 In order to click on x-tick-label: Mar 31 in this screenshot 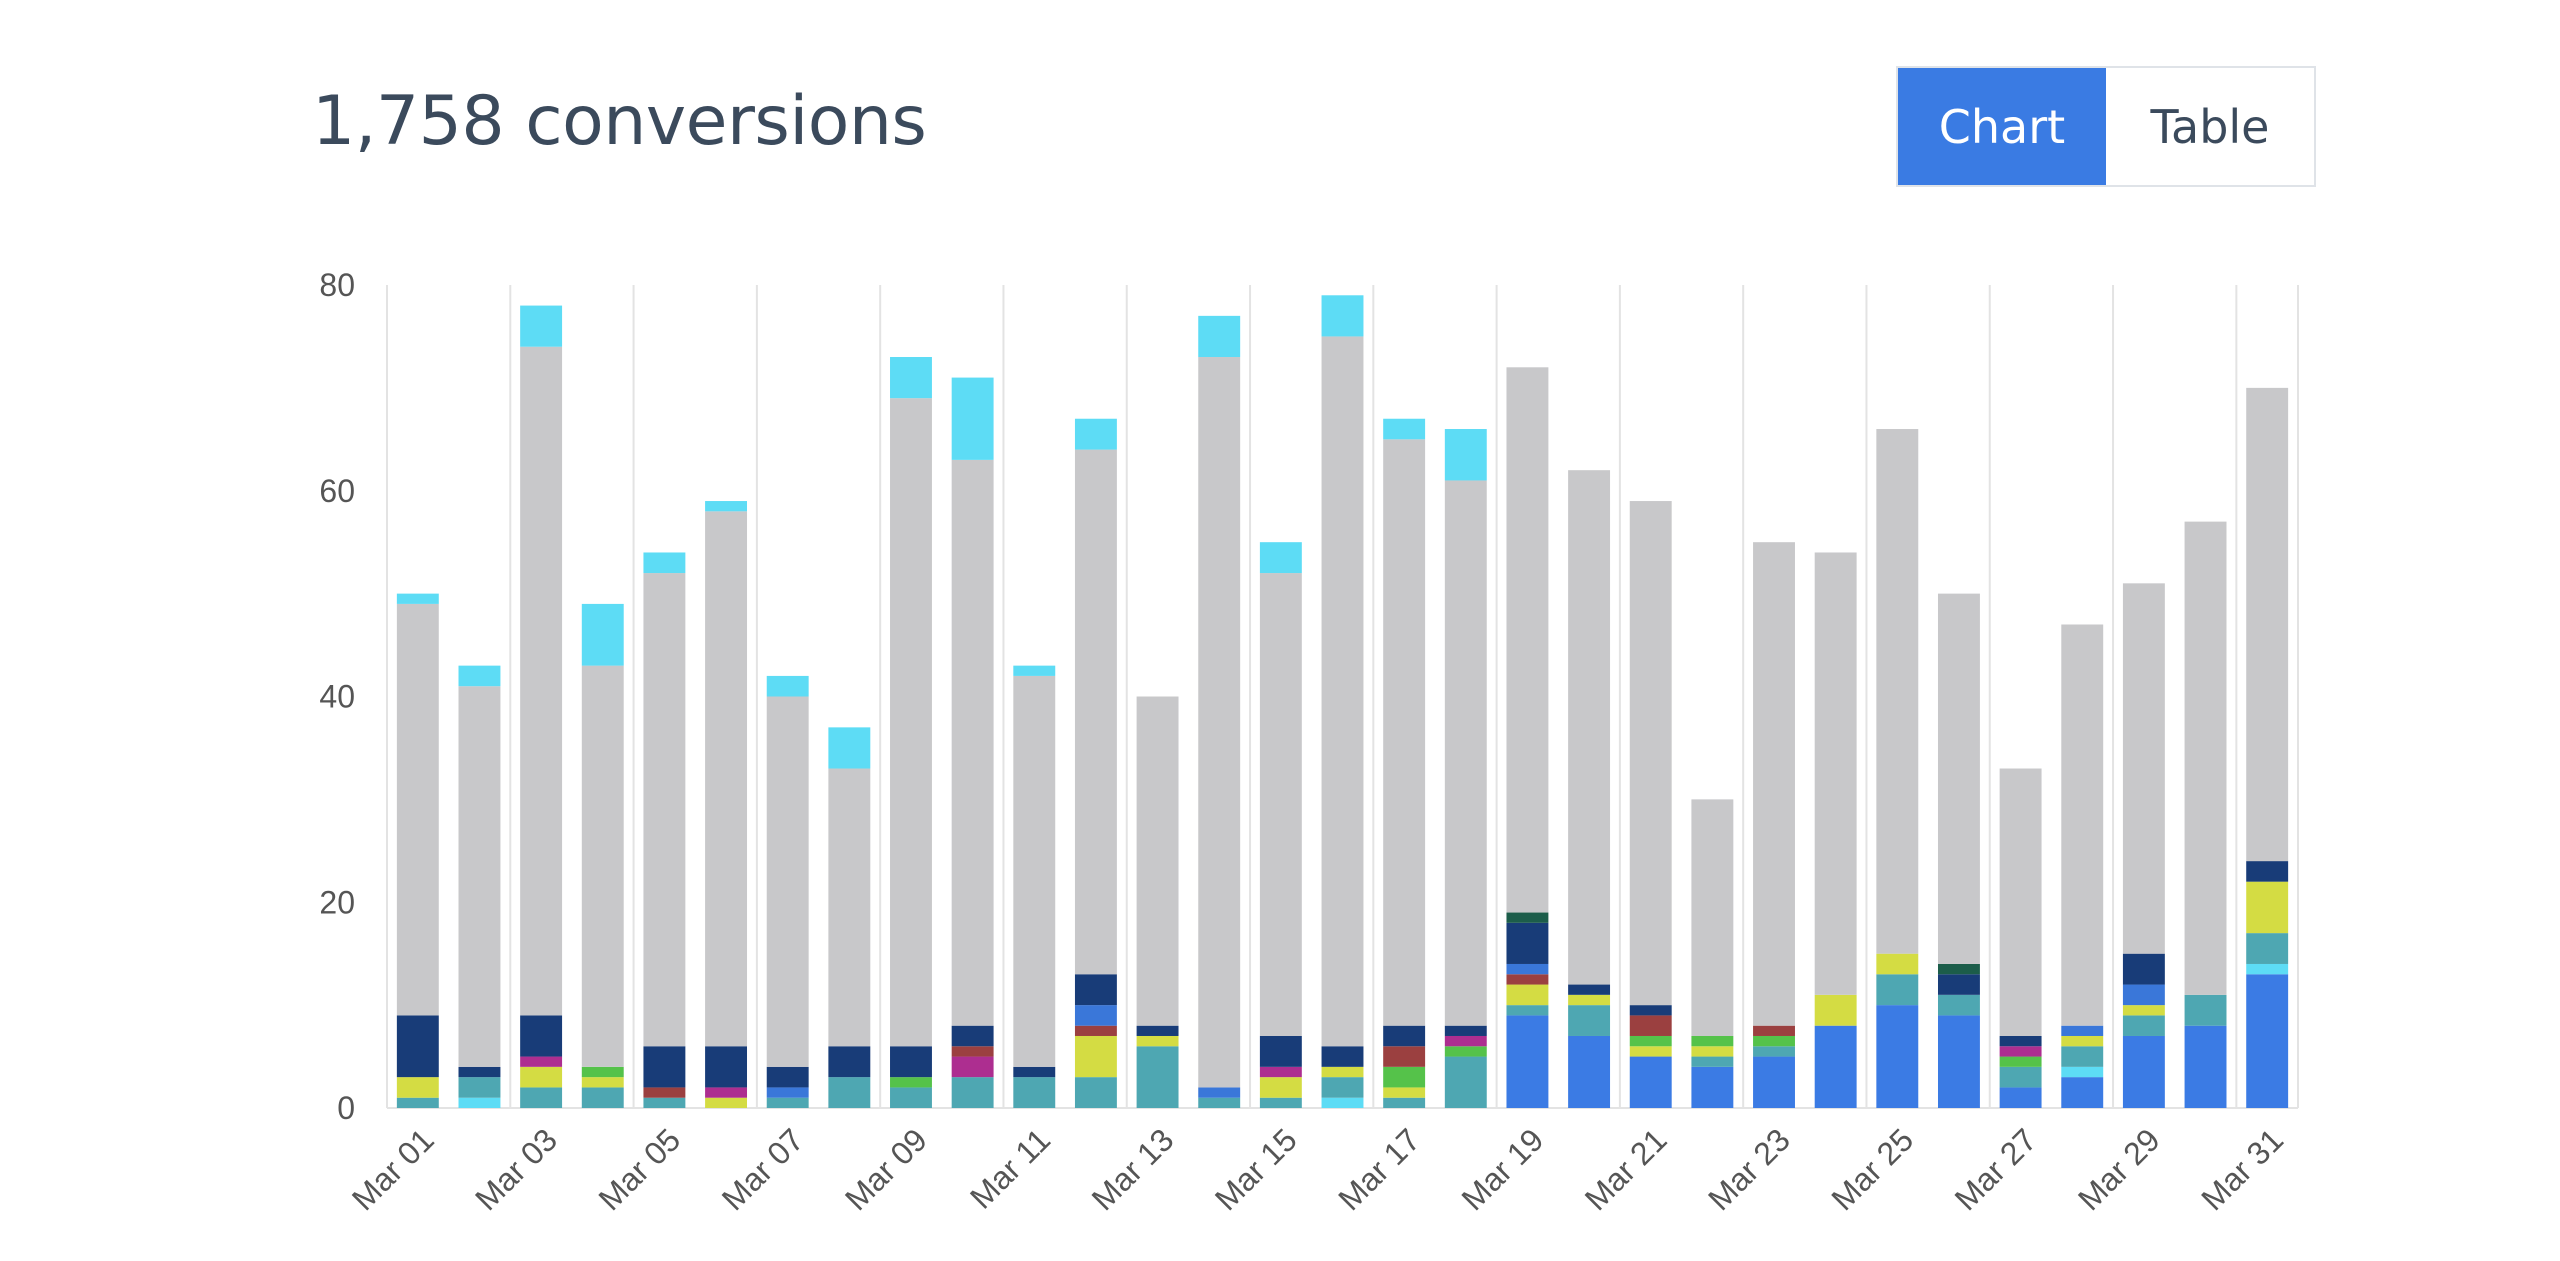, I will do `click(2242, 1169)`.